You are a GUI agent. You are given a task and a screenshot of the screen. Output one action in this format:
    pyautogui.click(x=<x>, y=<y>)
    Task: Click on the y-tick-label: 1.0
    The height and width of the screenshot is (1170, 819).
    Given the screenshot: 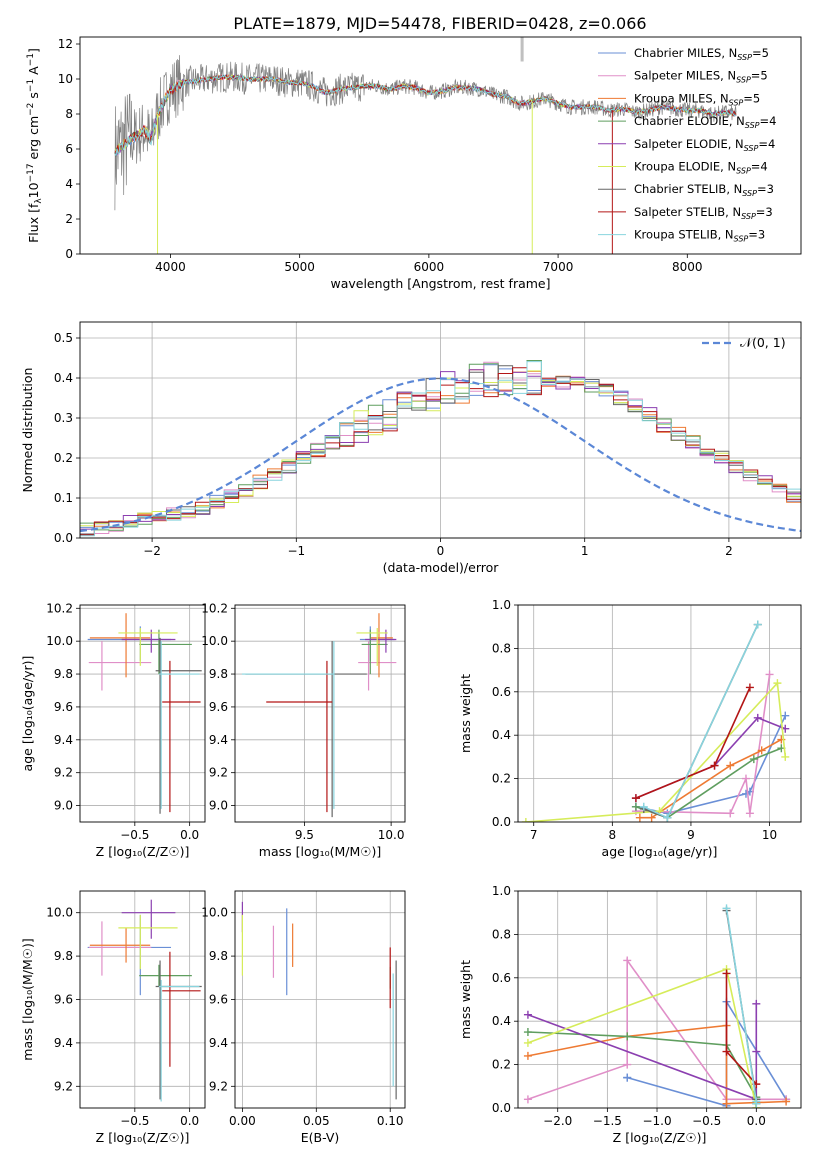 What is the action you would take?
    pyautogui.click(x=501, y=891)
    